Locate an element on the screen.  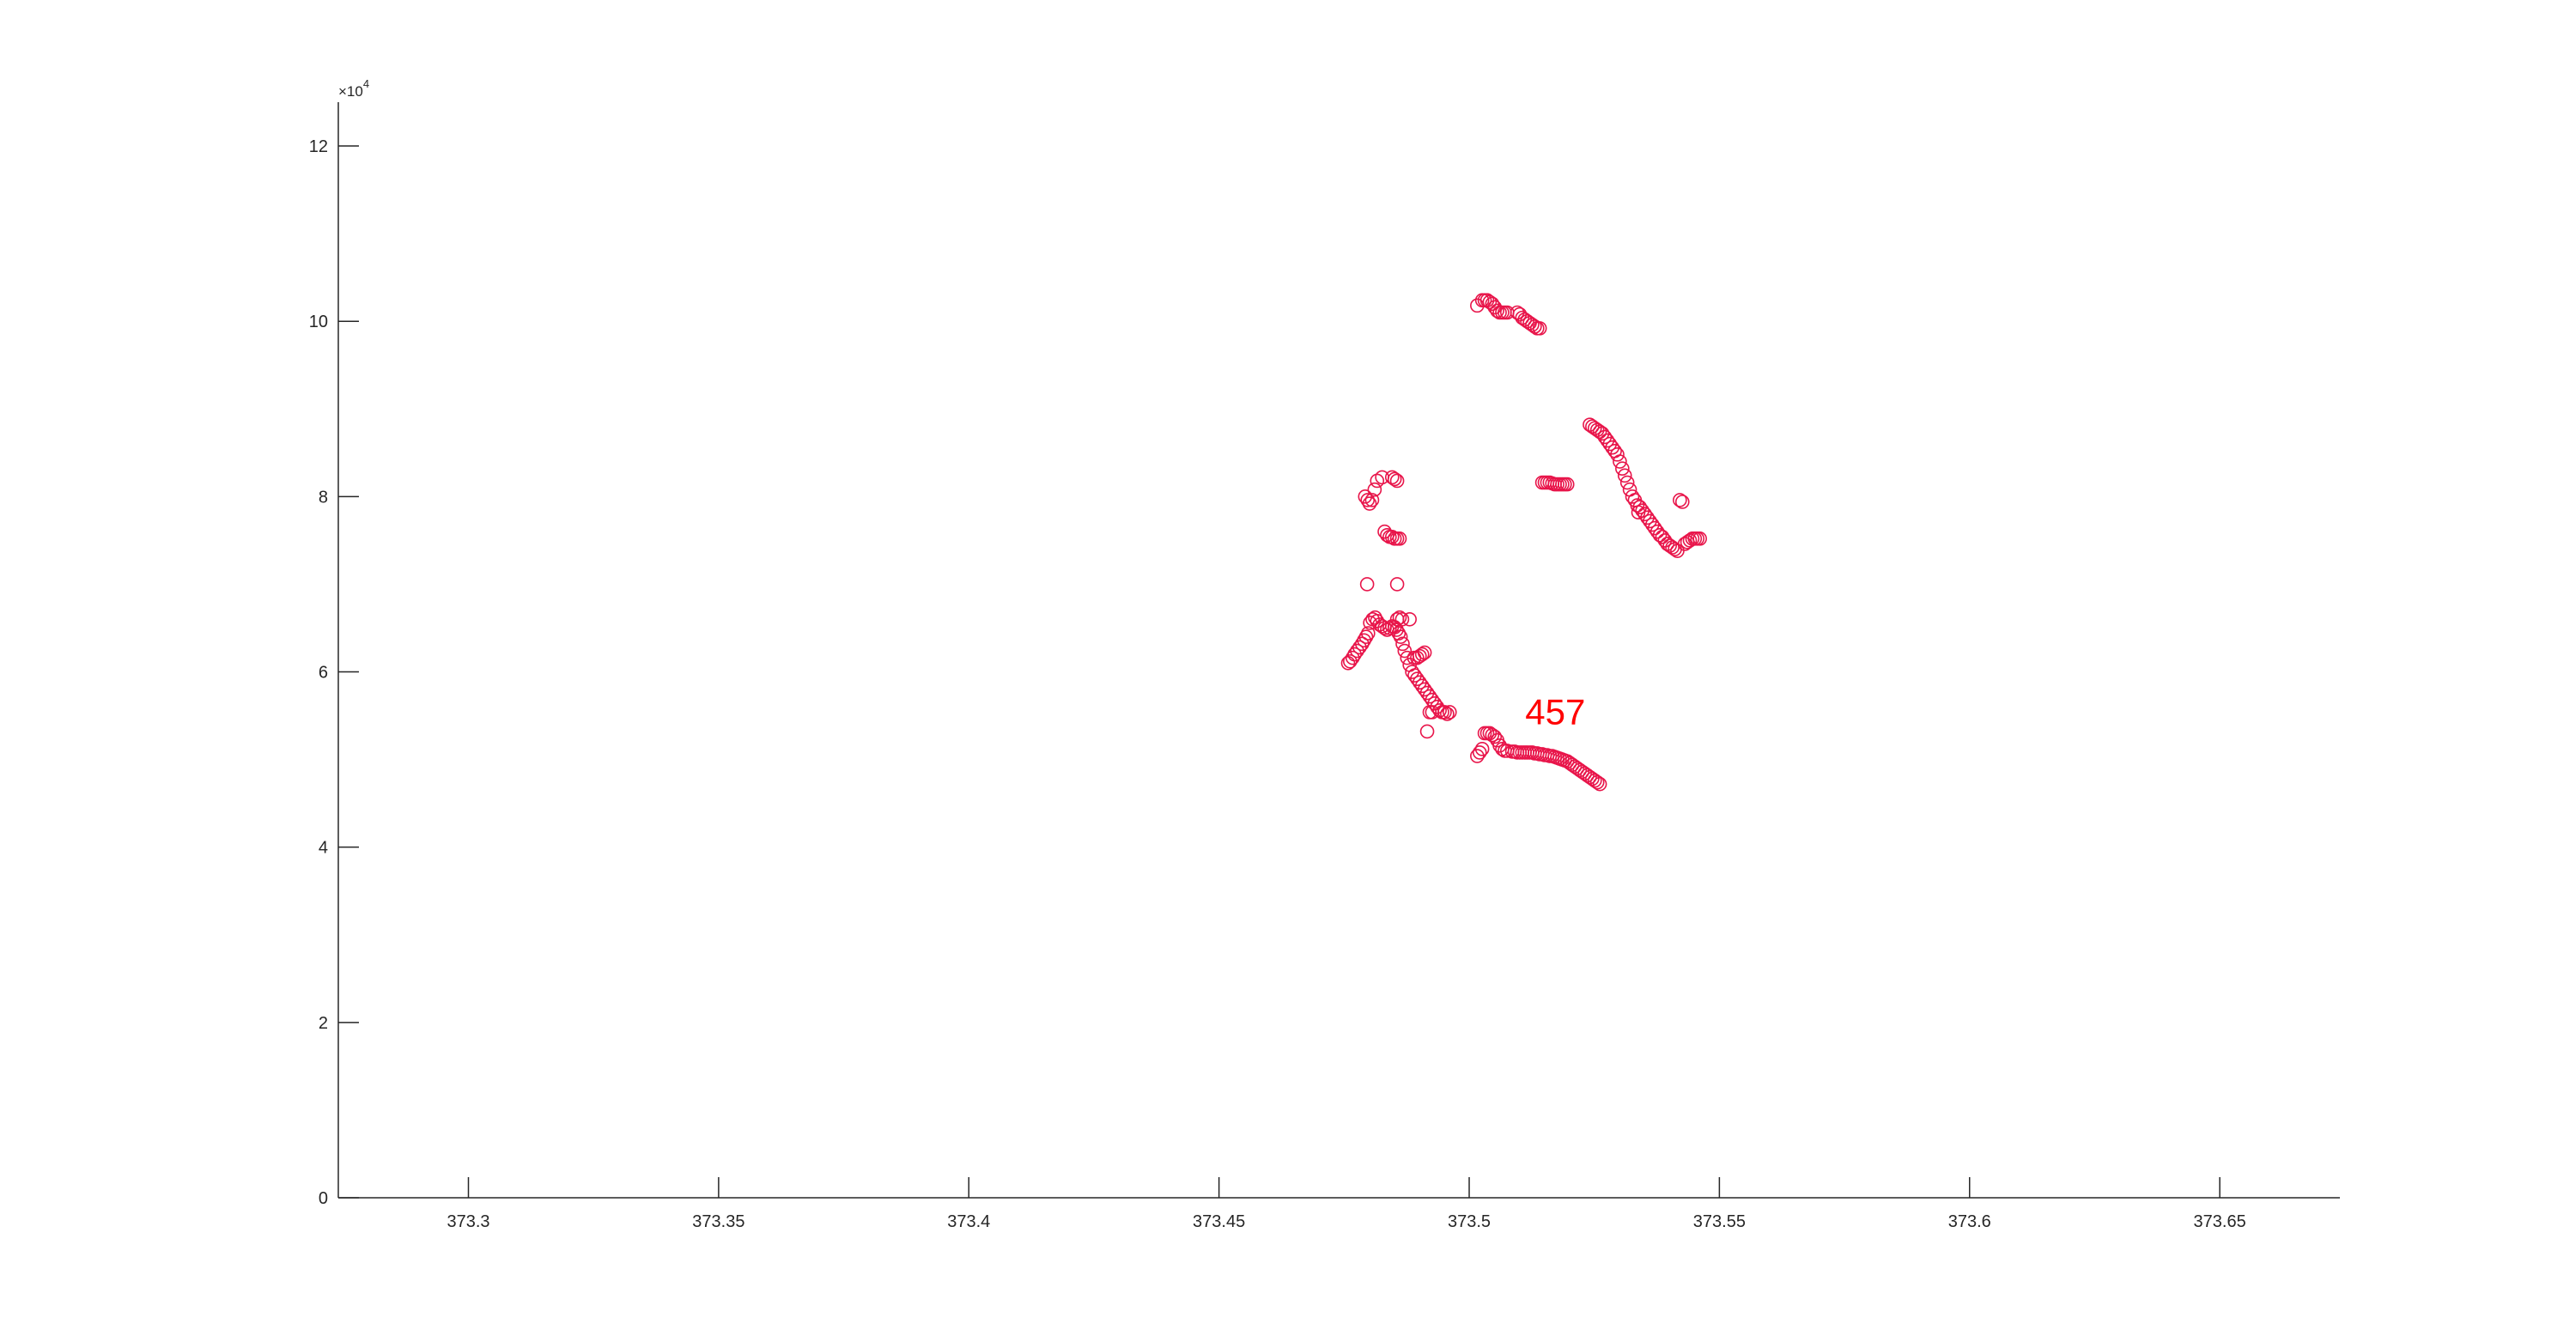
x-tick-label: 373.5 is located at coordinates (1470, 1221).